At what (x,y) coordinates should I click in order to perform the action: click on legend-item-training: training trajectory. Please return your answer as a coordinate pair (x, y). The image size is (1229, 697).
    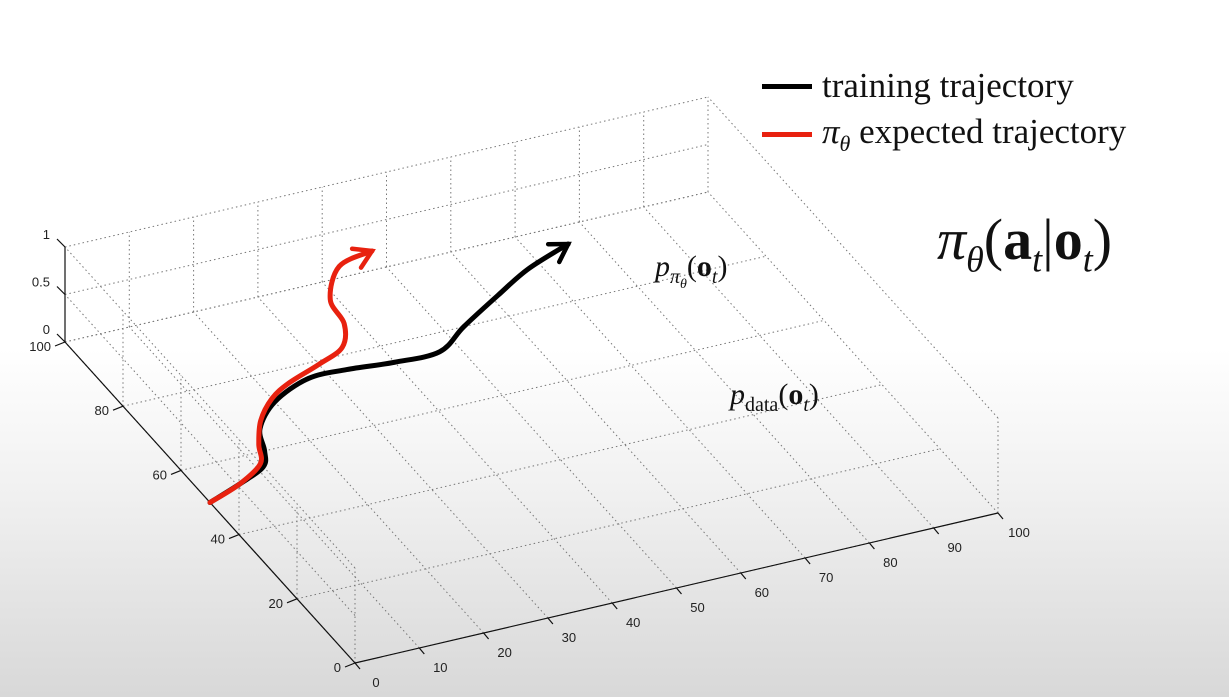
    Looking at the image, I should click on (944, 86).